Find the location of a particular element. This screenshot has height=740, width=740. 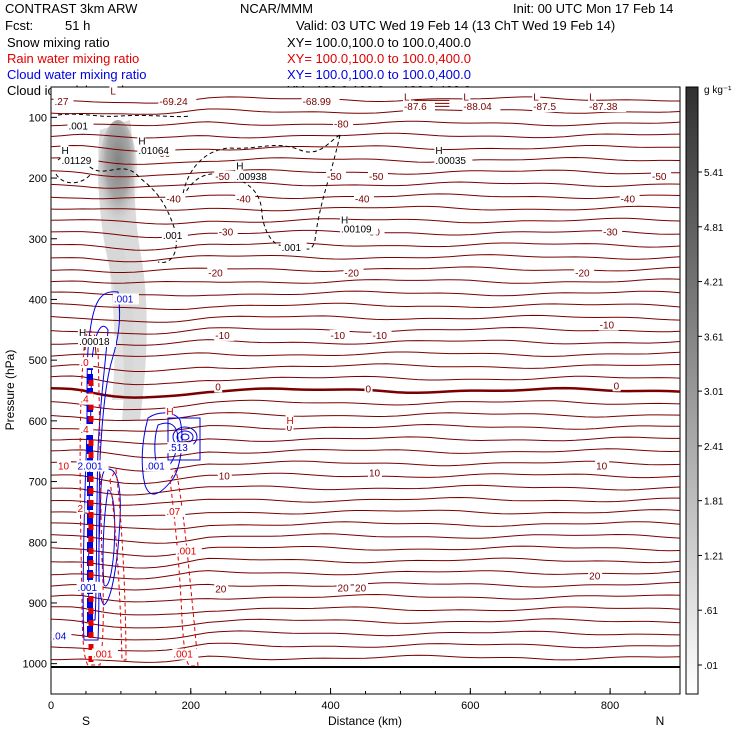

x-tick-label: 600 is located at coordinates (470, 706).